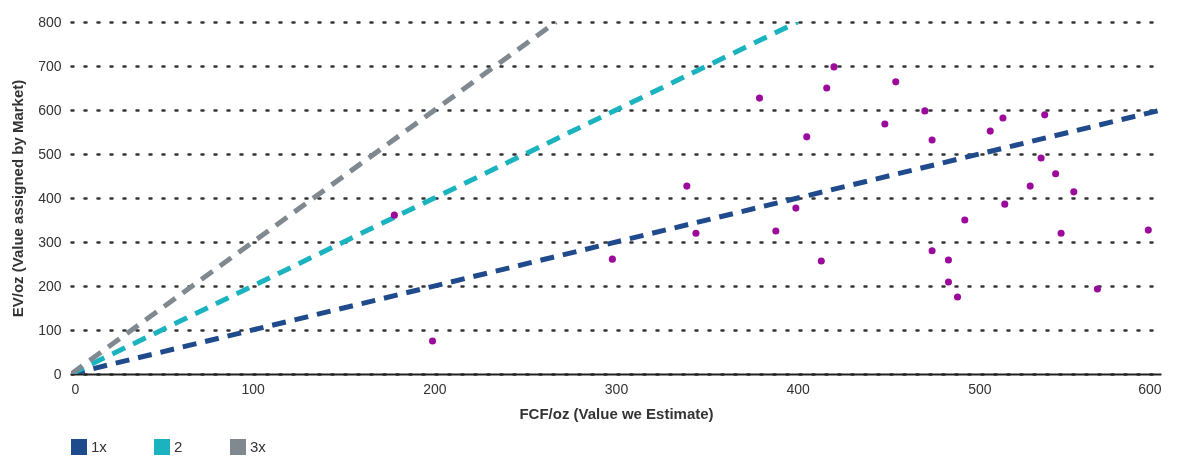 This screenshot has width=1183, height=471. Describe the element at coordinates (50, 153) in the screenshot. I see `y-tick-label: 500` at that location.